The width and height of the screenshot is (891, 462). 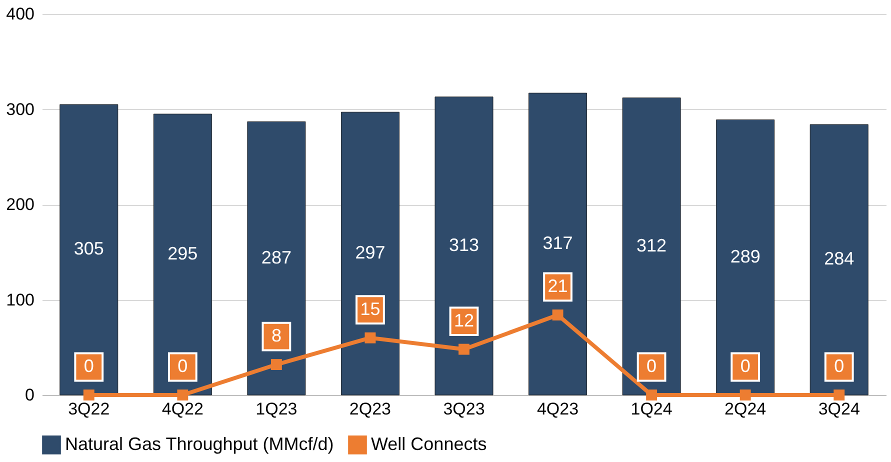 I want to click on data-label: 313, so click(x=464, y=244).